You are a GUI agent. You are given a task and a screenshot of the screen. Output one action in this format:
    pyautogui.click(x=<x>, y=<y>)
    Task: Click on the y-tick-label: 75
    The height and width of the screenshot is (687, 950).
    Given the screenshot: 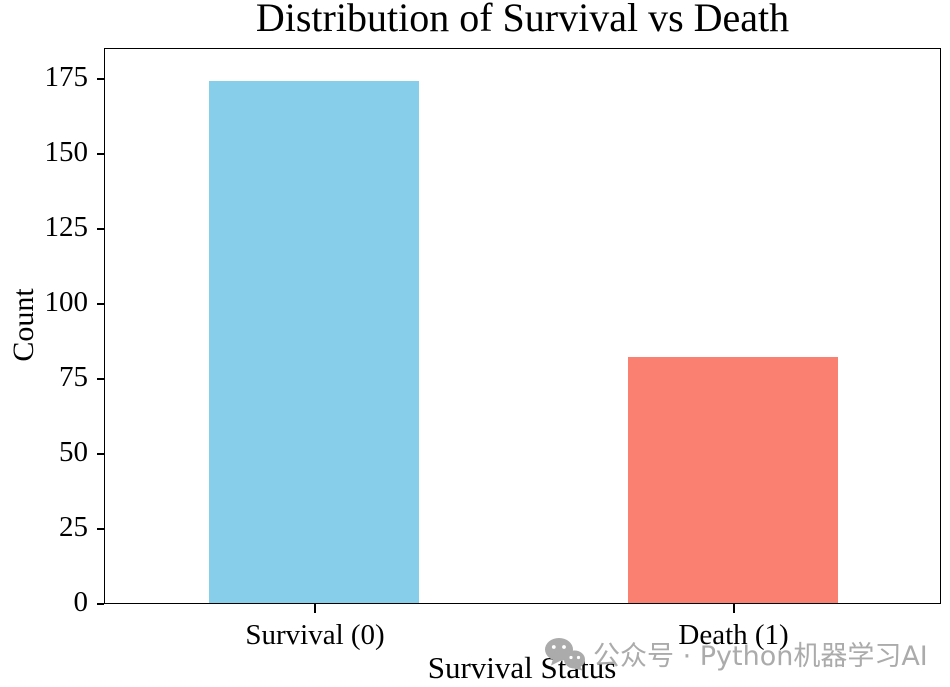 What is the action you would take?
    pyautogui.click(x=73, y=377)
    